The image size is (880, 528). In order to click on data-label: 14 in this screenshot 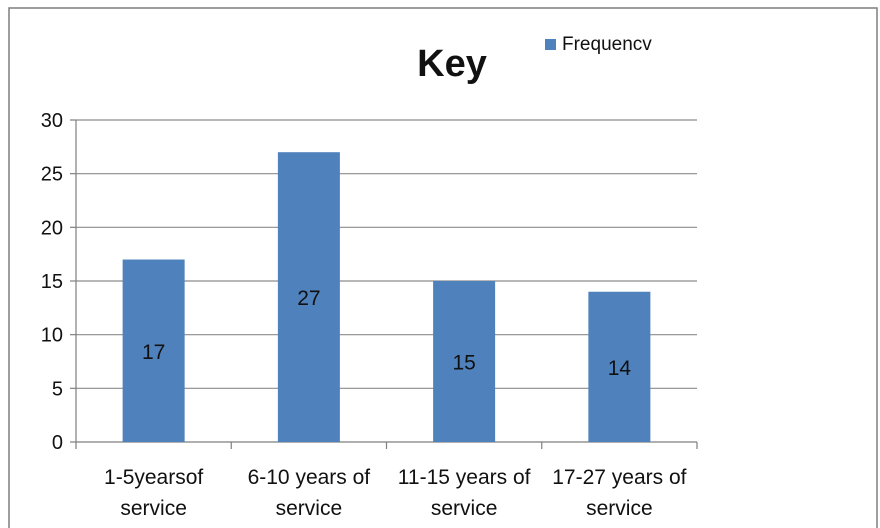, I will do `click(620, 368)`.